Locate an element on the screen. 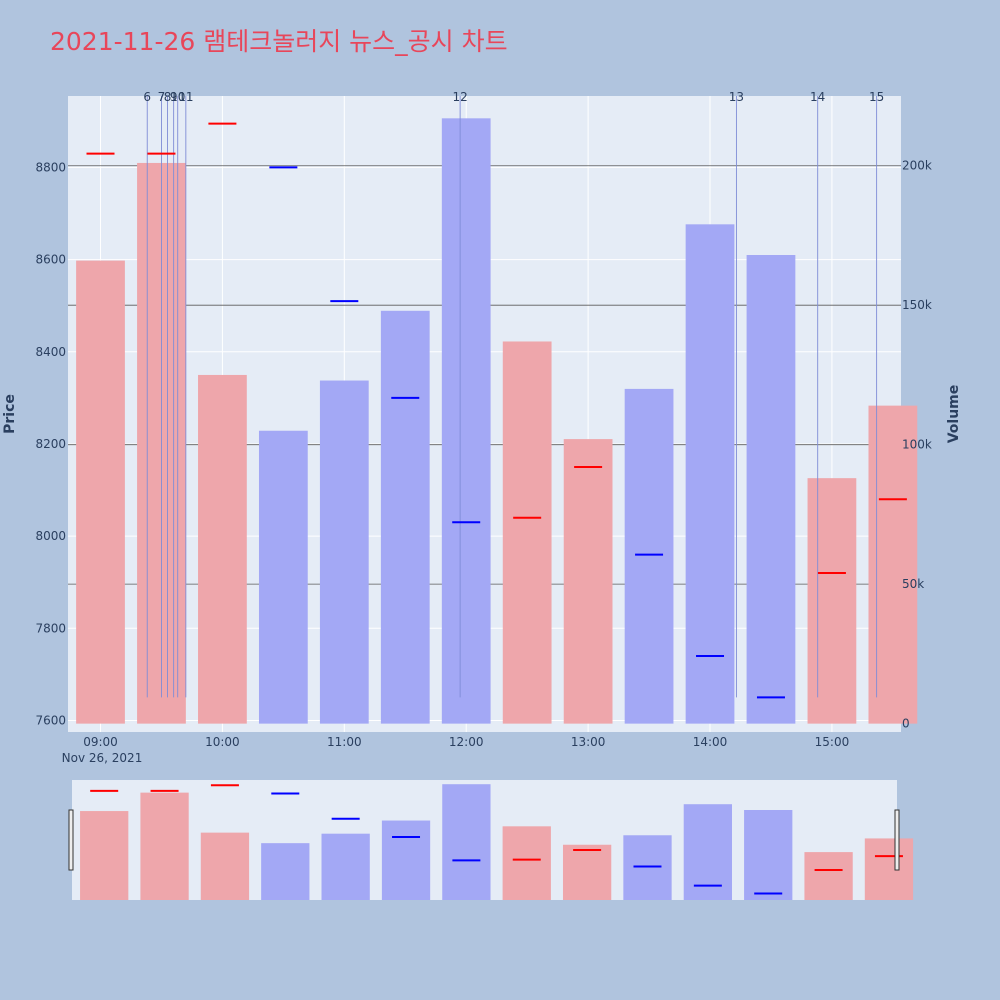 This screenshot has height=1000, width=1000. volume-tick-label: 200k is located at coordinates (917, 166).